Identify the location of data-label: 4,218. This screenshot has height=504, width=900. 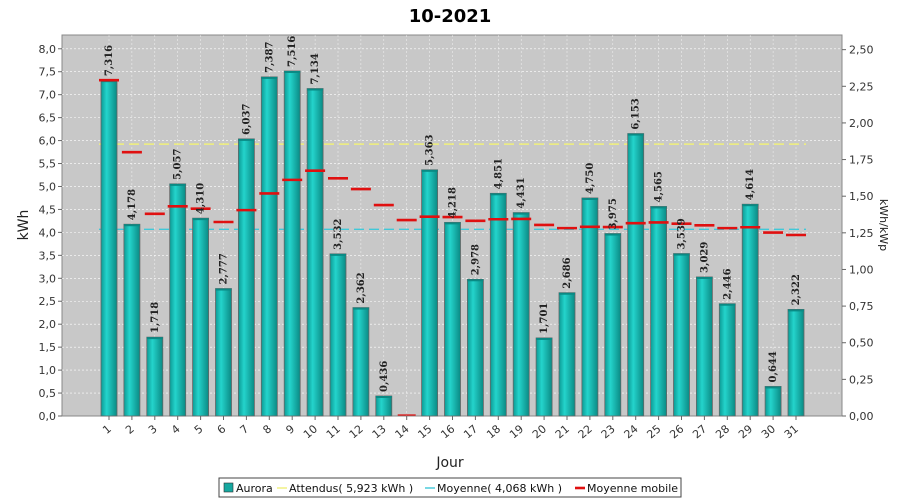
(453, 202).